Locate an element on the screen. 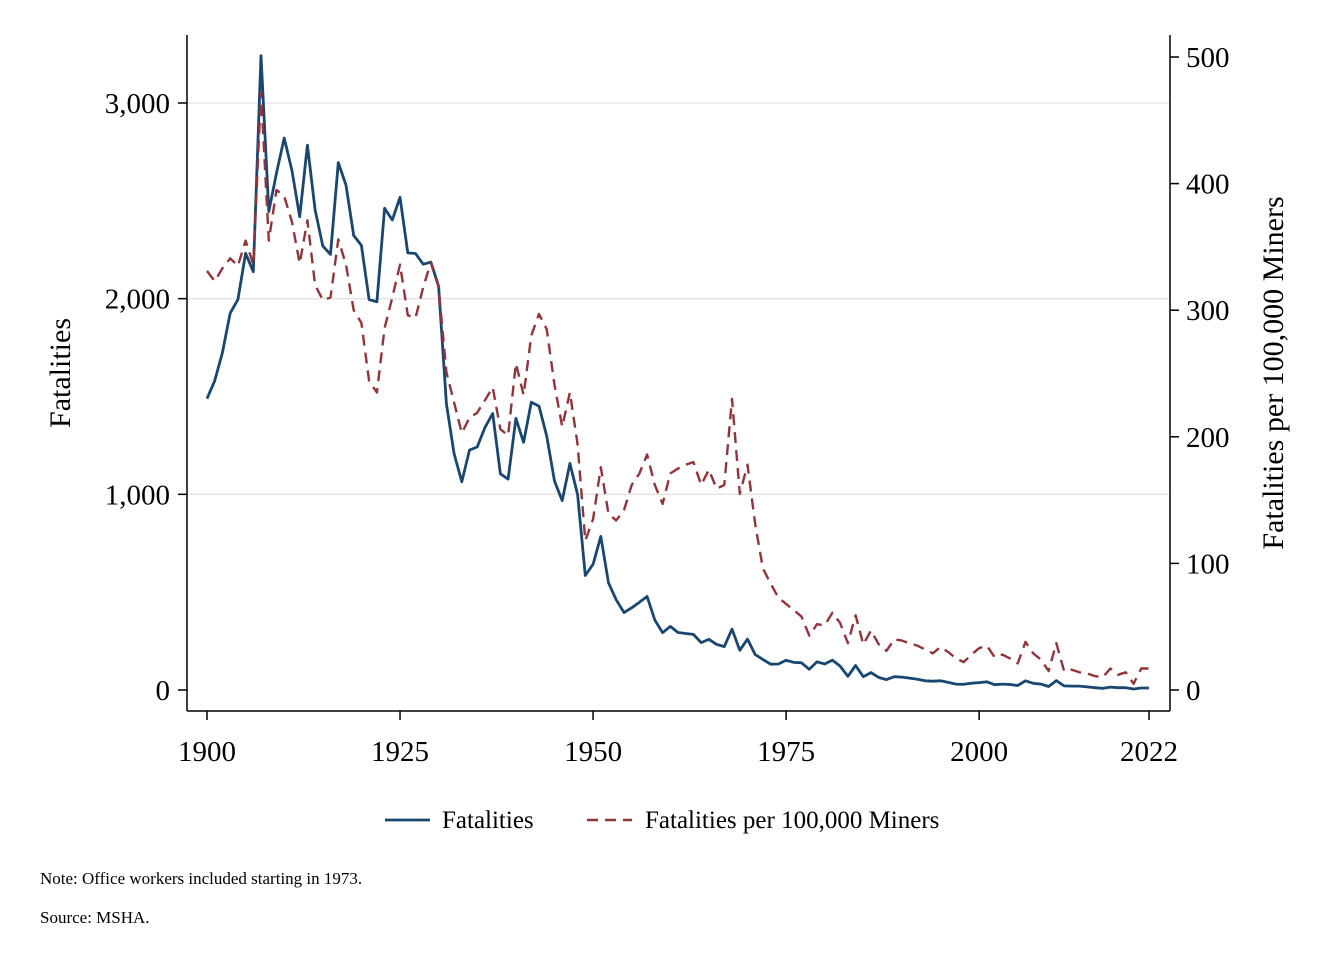  x-tick-label: 1975 is located at coordinates (786, 752).